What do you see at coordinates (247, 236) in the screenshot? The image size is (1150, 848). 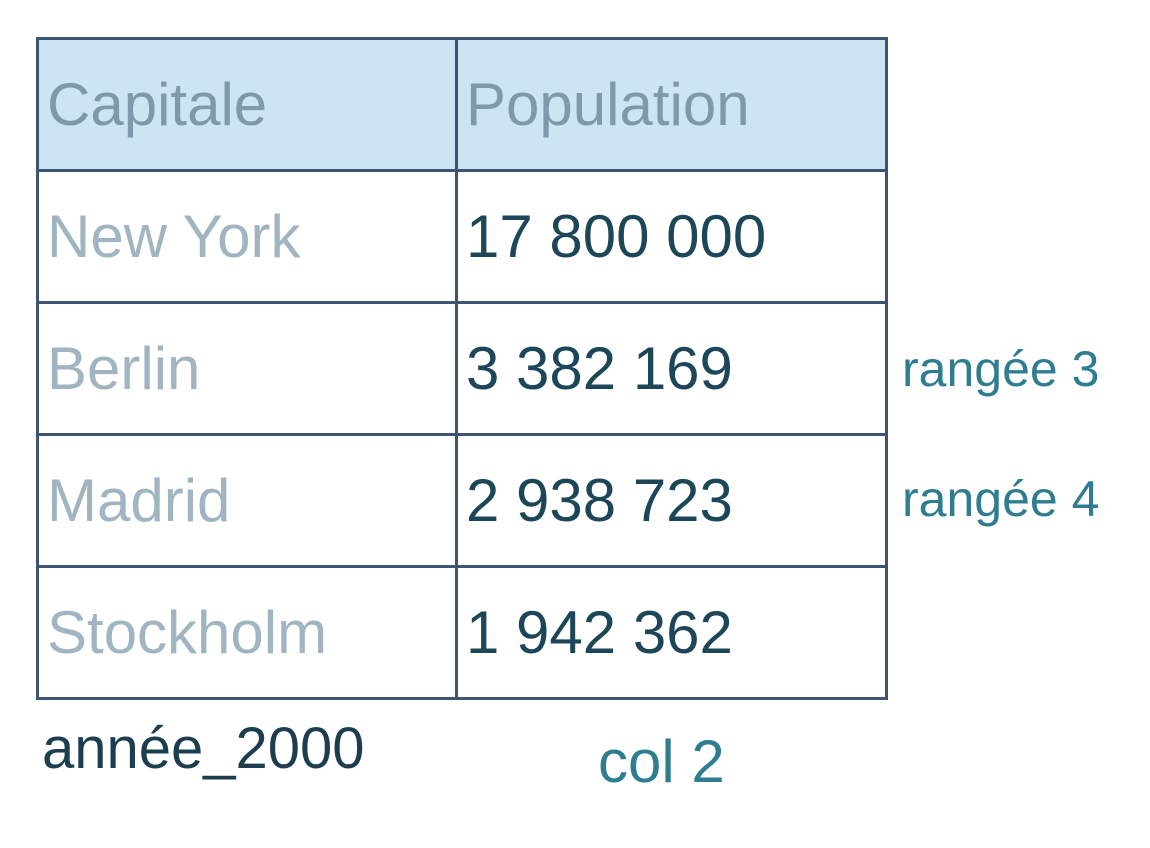 I see `table-cell: New York` at bounding box center [247, 236].